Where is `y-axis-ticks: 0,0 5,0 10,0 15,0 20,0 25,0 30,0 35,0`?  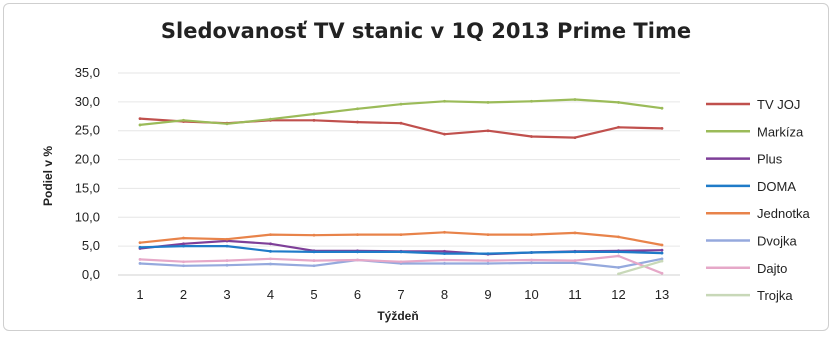 y-axis-ticks: 0,0 5,0 10,0 15,0 20,0 25,0 30,0 35,0 is located at coordinates (87, 173).